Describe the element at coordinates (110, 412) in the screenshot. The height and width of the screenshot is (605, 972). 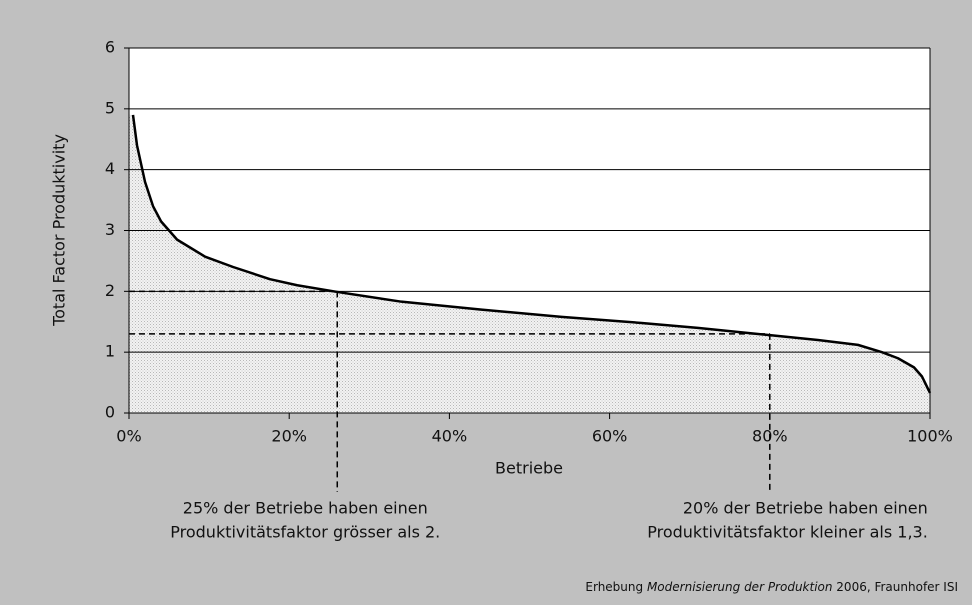
I see `y-tick-label: 0` at that location.